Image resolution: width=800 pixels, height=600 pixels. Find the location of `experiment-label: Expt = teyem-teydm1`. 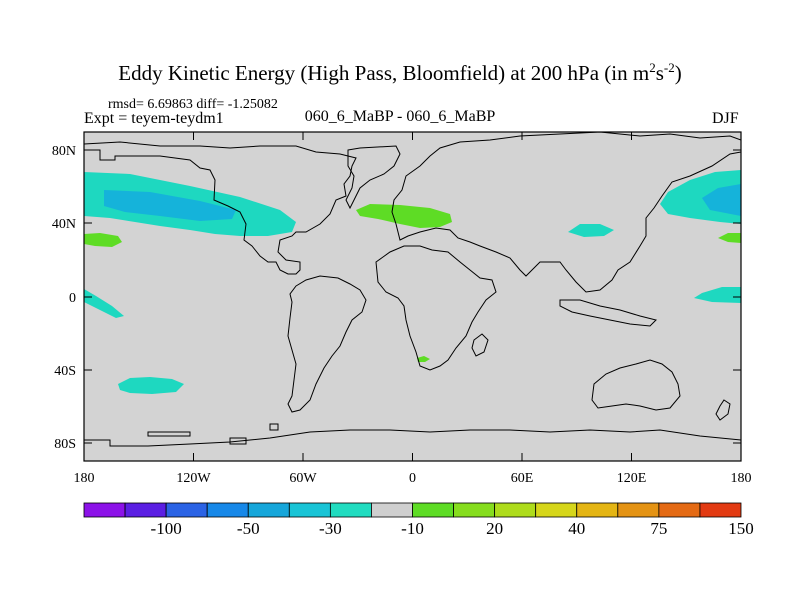

experiment-label: Expt = teyem-teydm1 is located at coordinates (154, 118).